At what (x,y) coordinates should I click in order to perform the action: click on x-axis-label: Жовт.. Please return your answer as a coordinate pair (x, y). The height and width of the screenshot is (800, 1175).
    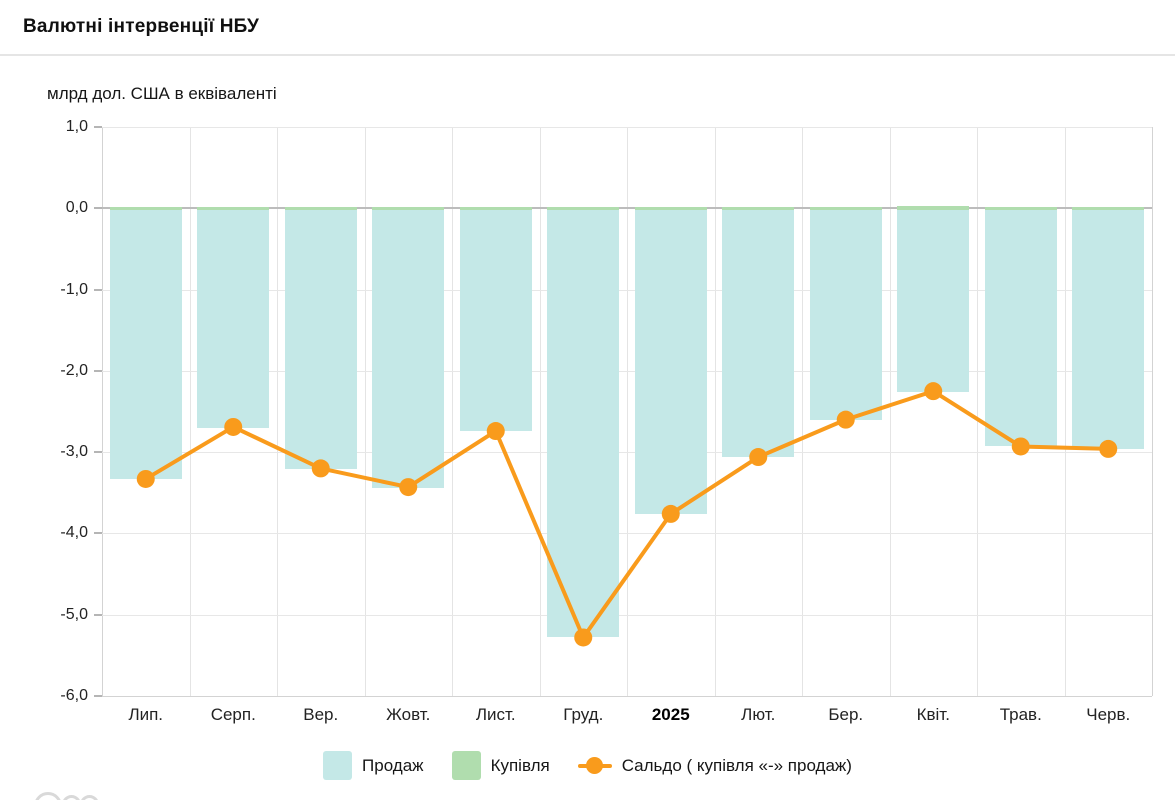
    Looking at the image, I should click on (408, 714).